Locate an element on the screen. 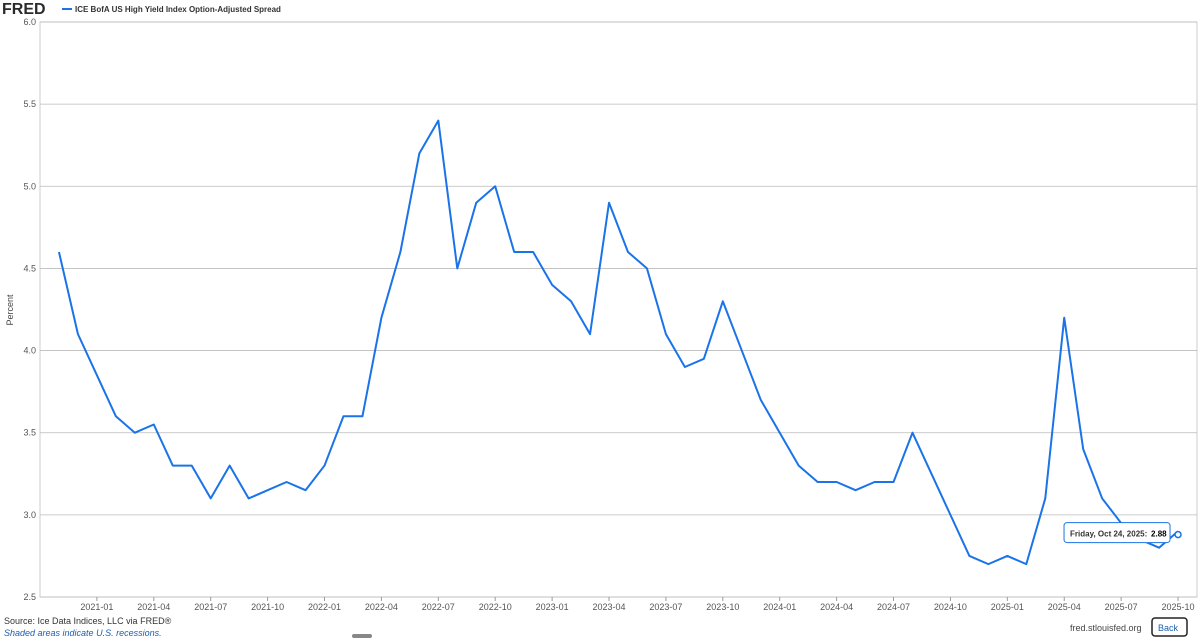 The image size is (1200, 642). recession-note: Shaded areas indicate U.S. recessions. is located at coordinates (83, 633).